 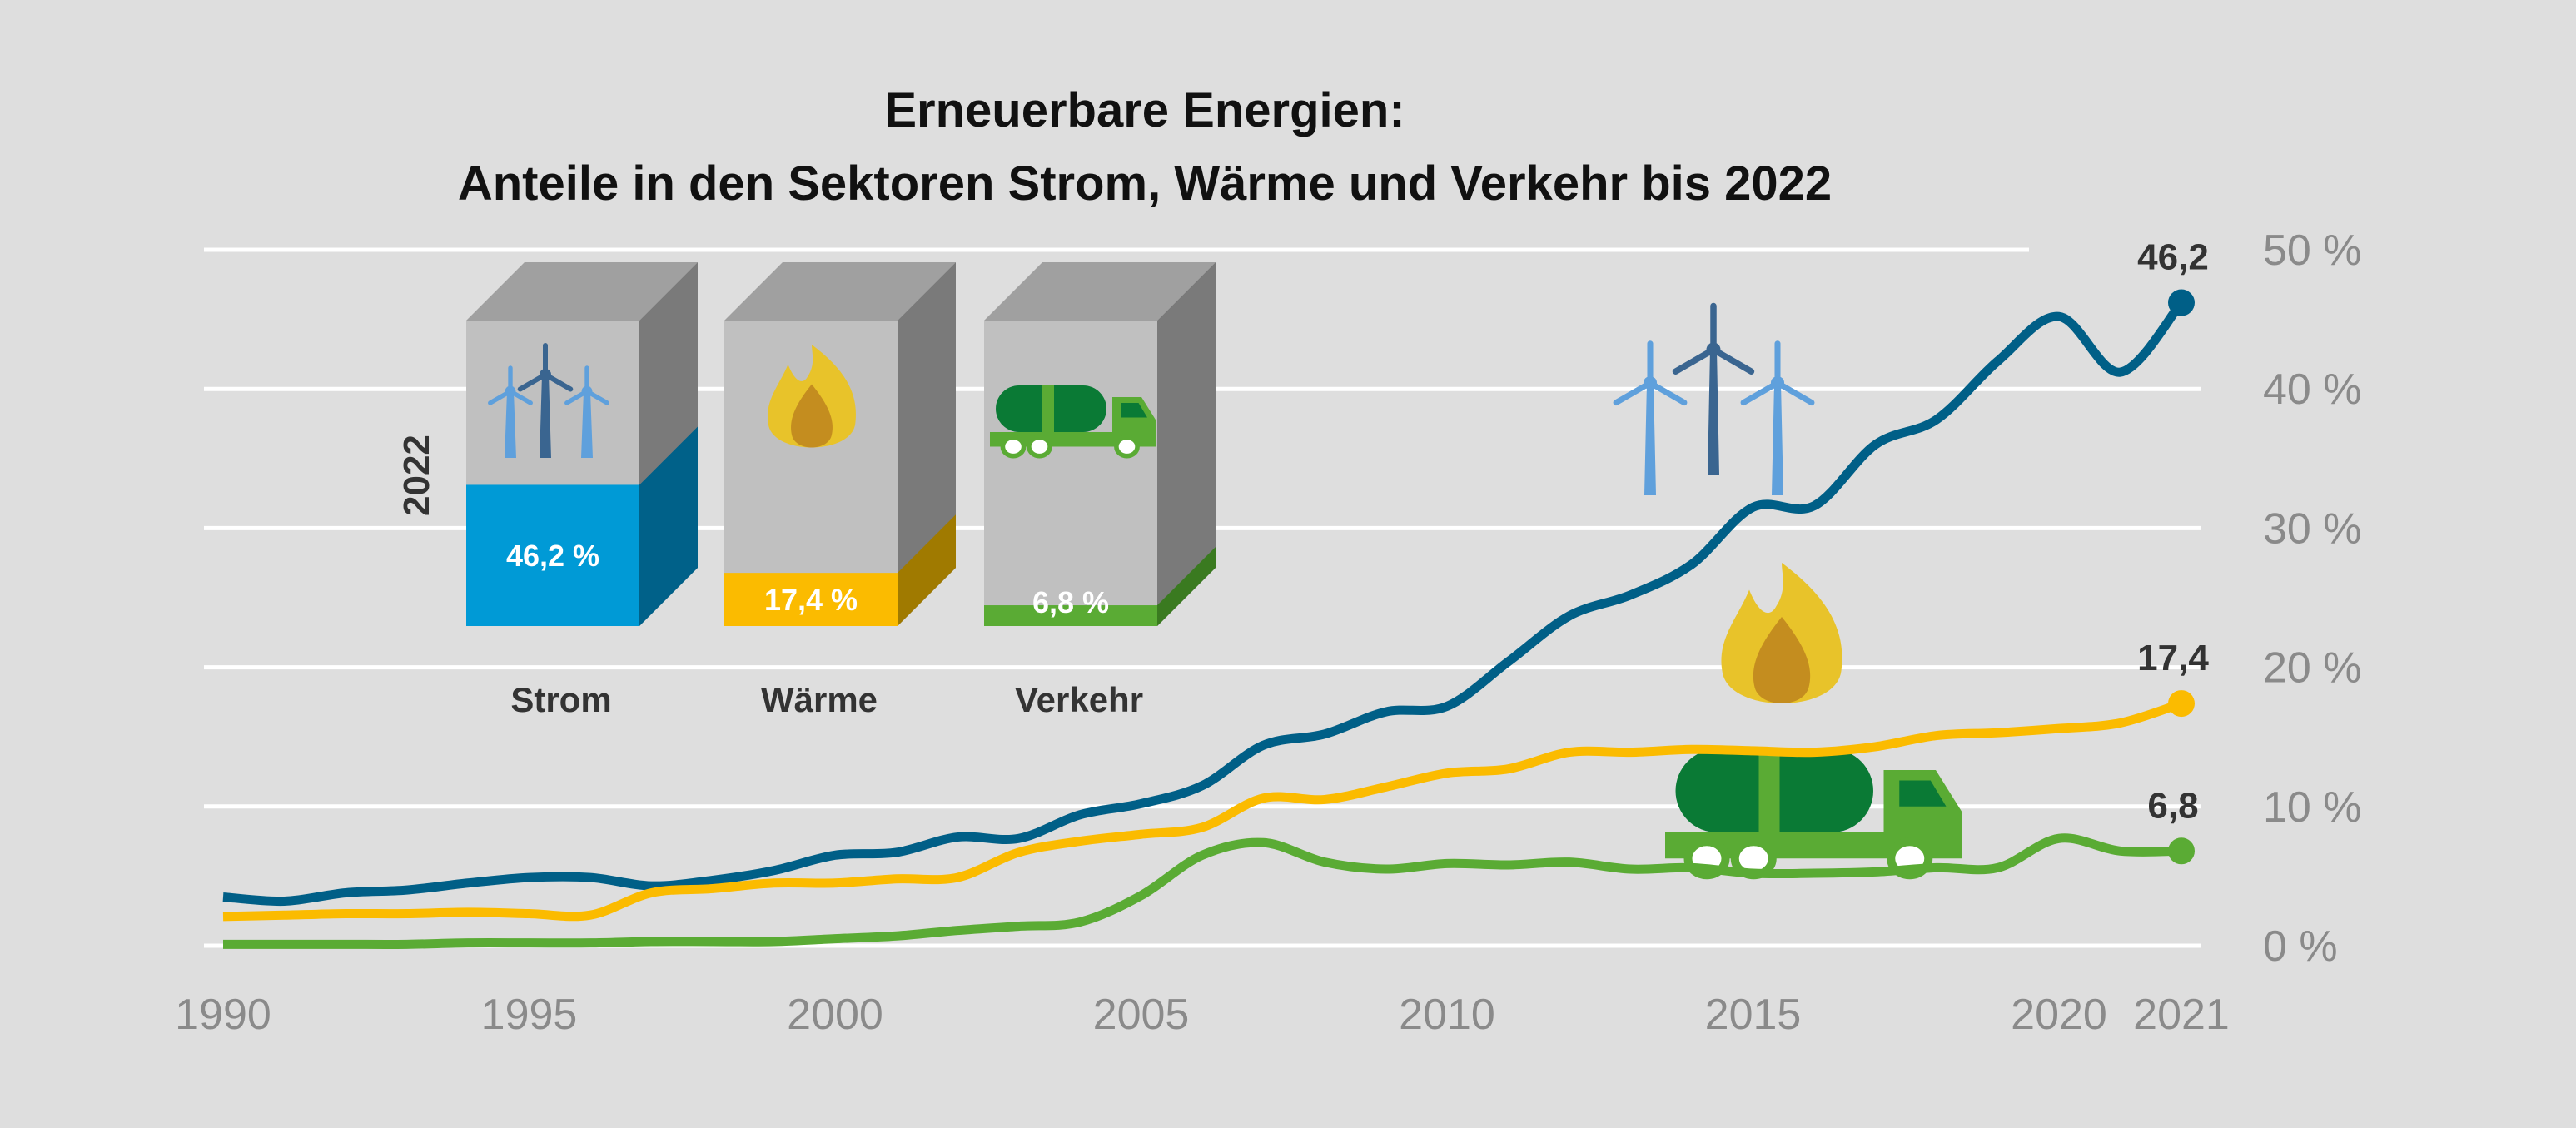 What do you see at coordinates (2181, 704) in the screenshot?
I see `data-point-waerme` at bounding box center [2181, 704].